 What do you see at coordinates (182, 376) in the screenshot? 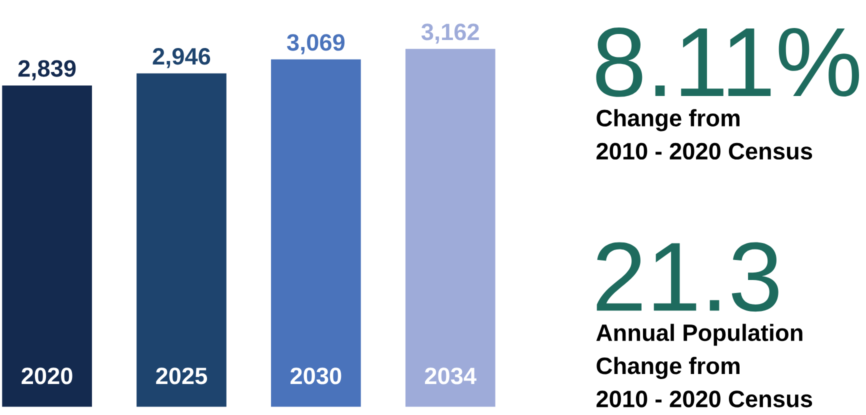
I see `x-tick-label: 2025` at bounding box center [182, 376].